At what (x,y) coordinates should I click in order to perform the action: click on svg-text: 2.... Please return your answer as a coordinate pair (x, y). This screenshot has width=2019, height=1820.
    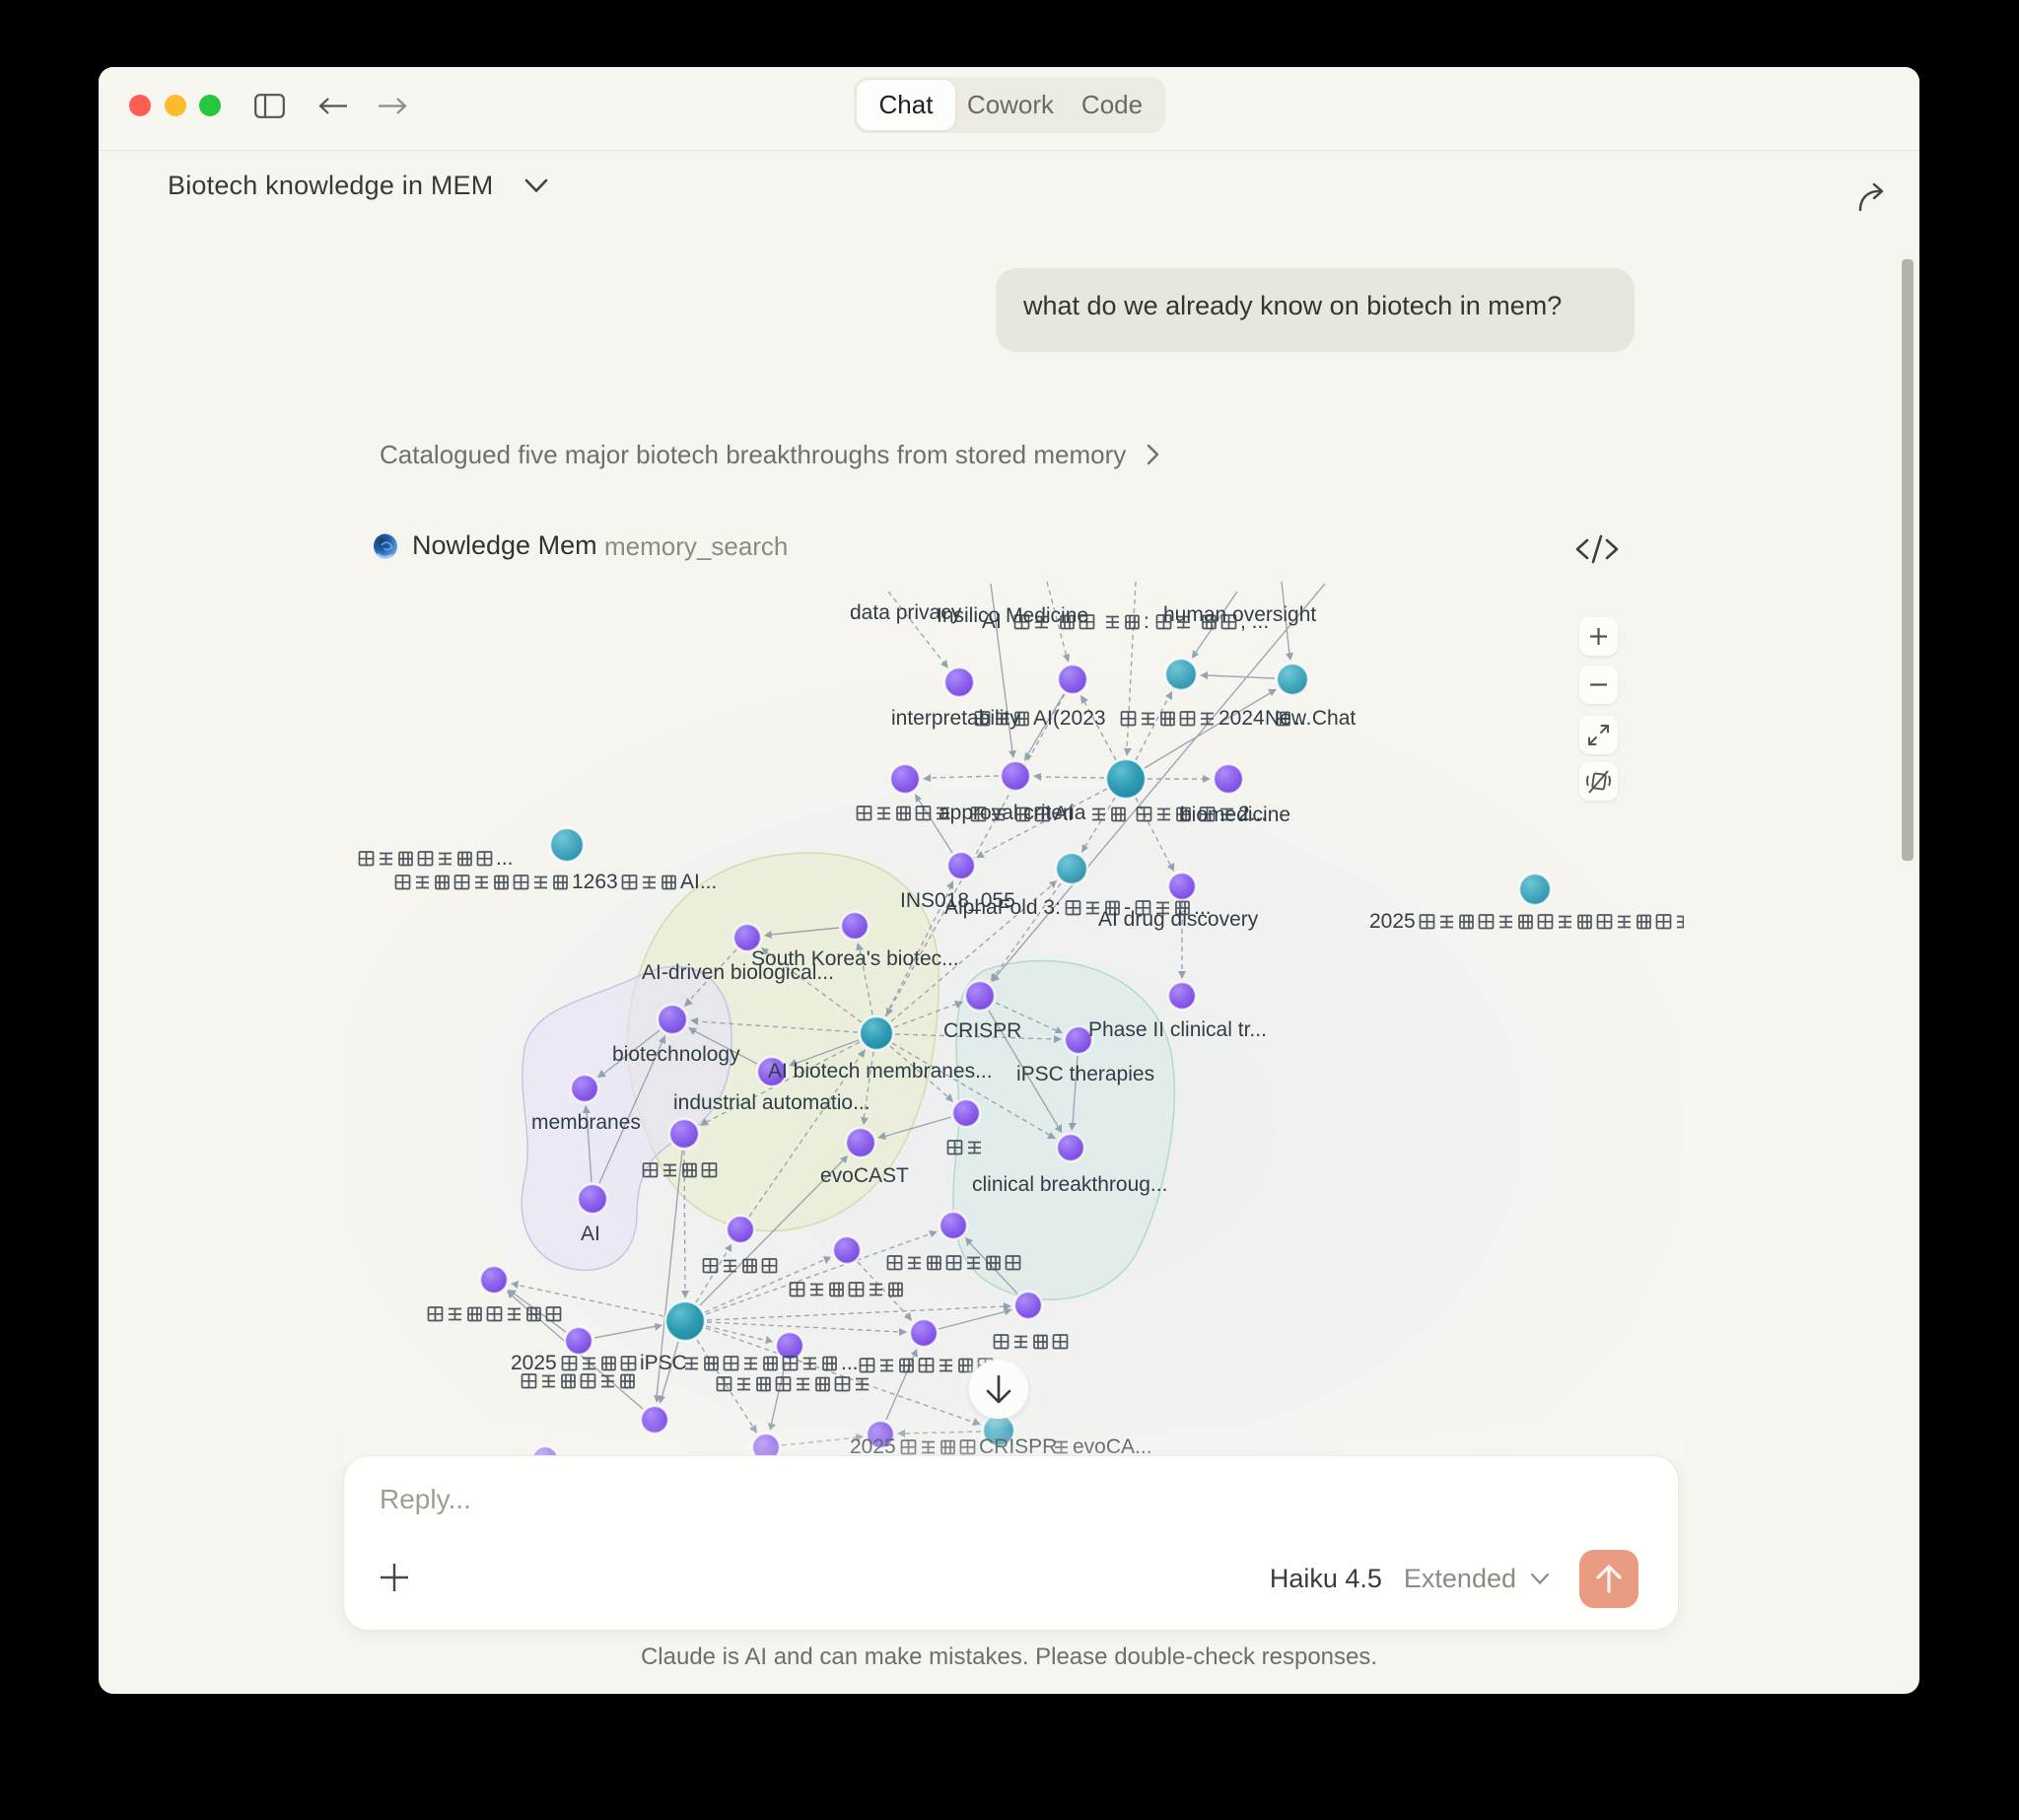
    Looking at the image, I should click on (1252, 814).